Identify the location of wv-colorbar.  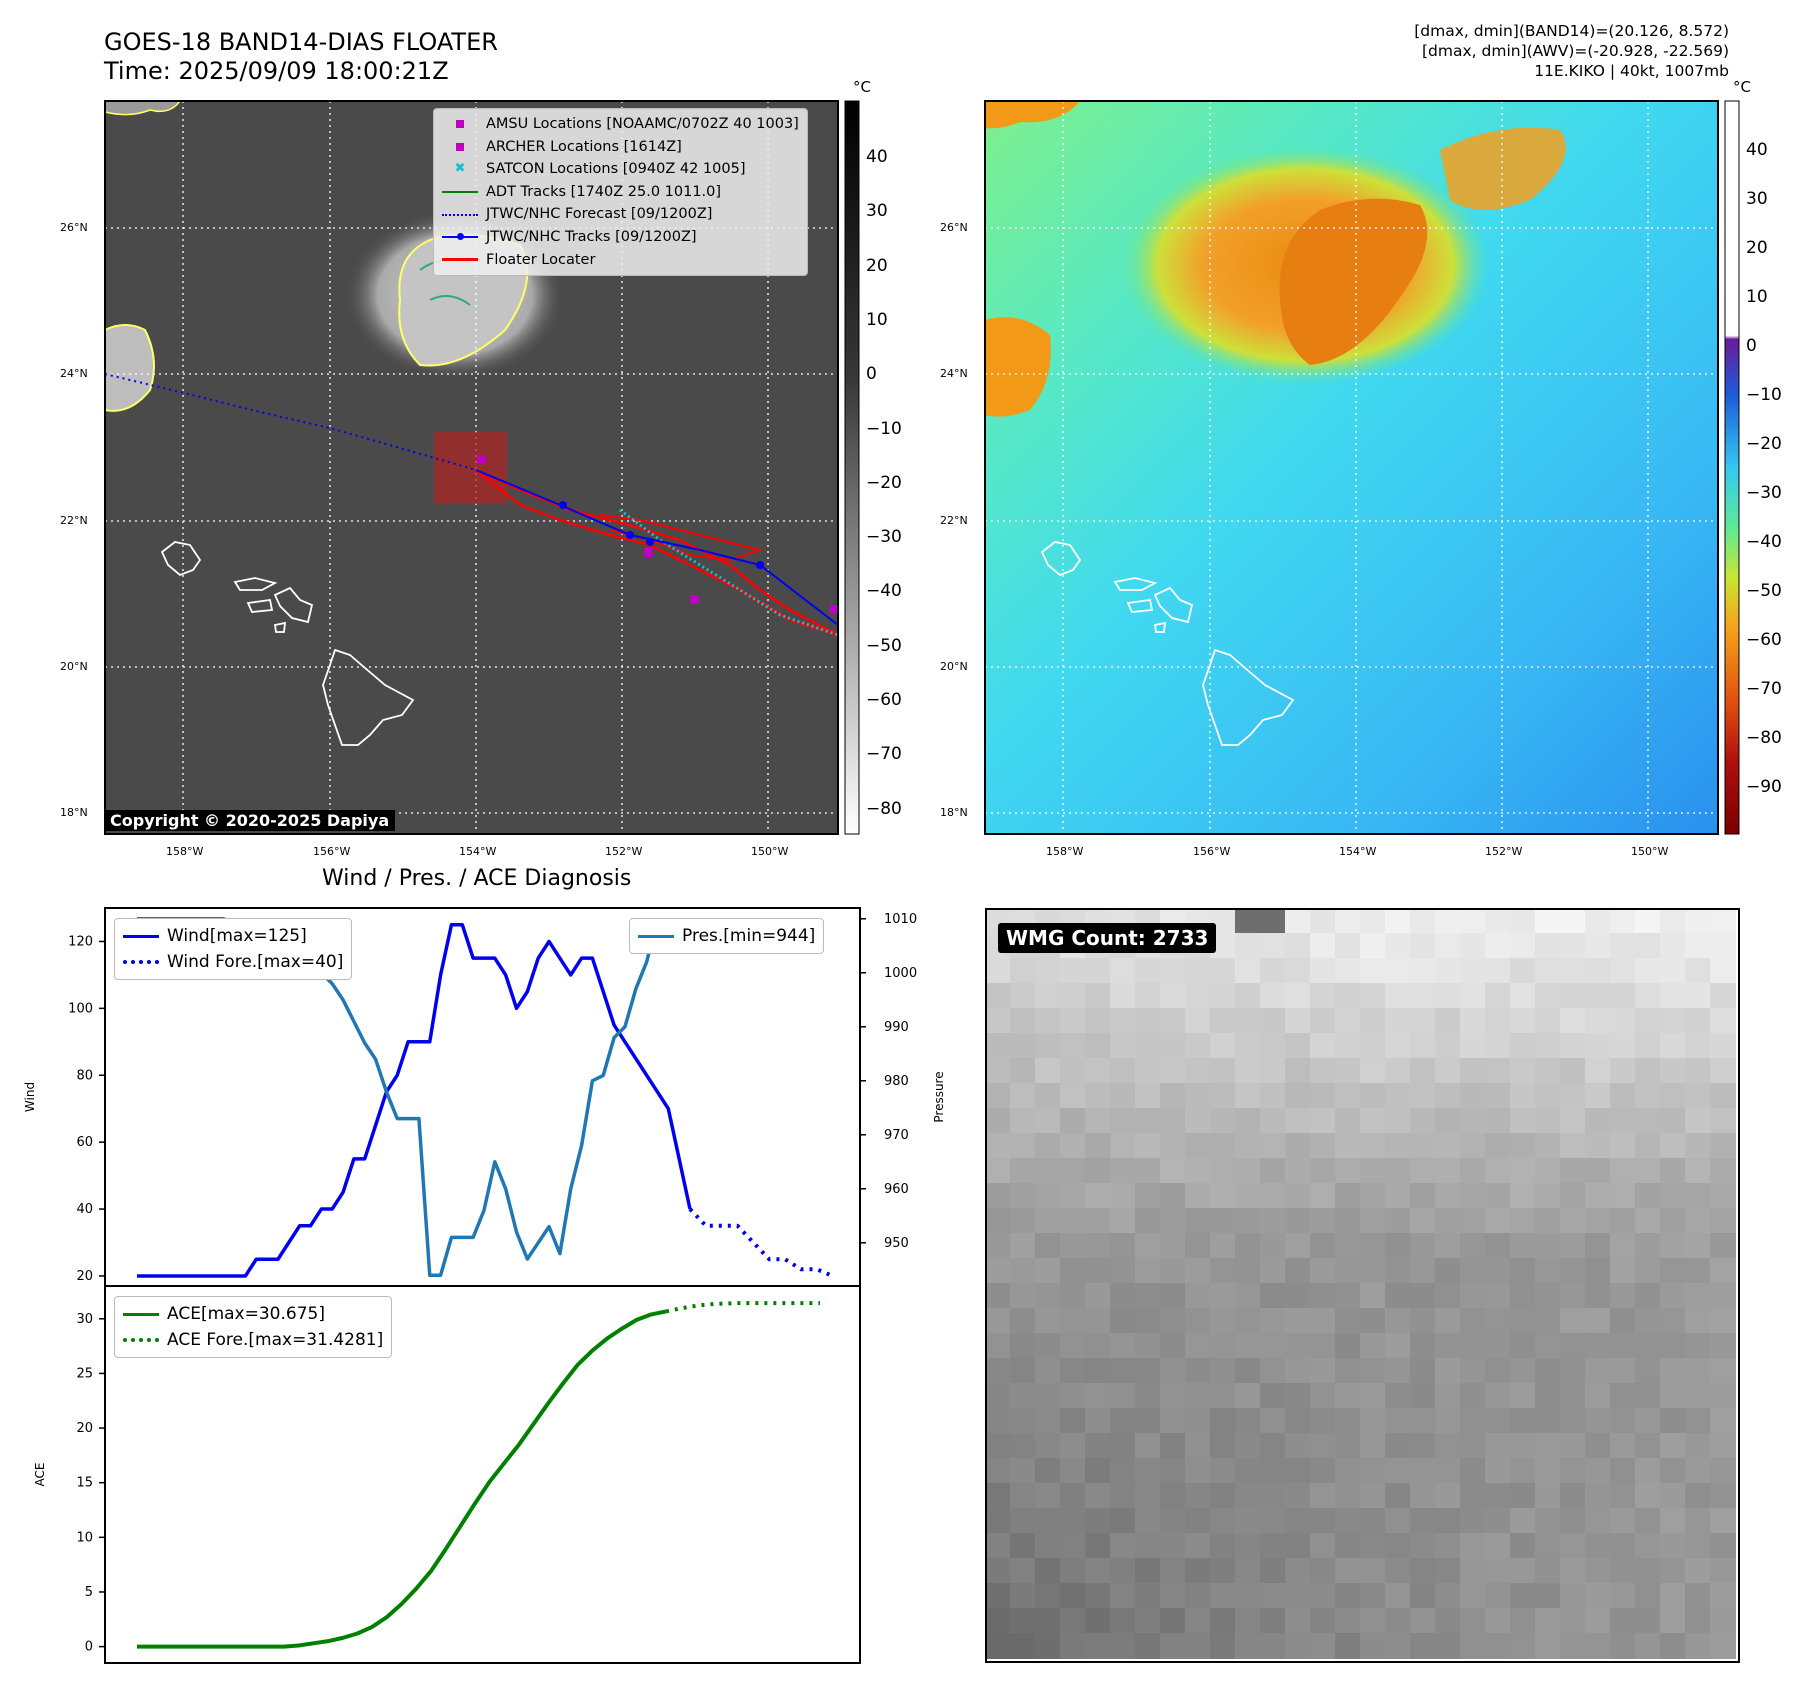
(1732, 467).